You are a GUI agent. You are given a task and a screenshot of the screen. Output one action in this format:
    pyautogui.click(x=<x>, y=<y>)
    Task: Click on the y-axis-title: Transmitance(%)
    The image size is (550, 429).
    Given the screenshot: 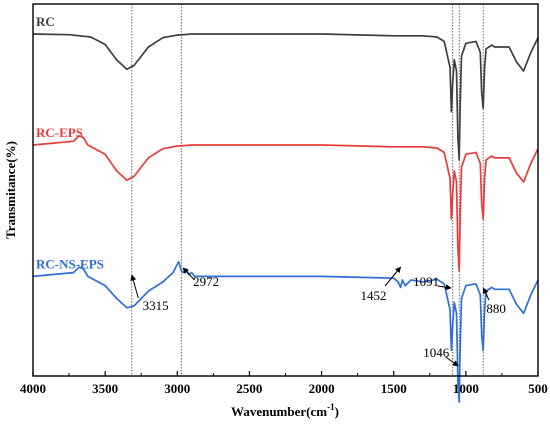 What is the action you would take?
    pyautogui.click(x=10, y=190)
    